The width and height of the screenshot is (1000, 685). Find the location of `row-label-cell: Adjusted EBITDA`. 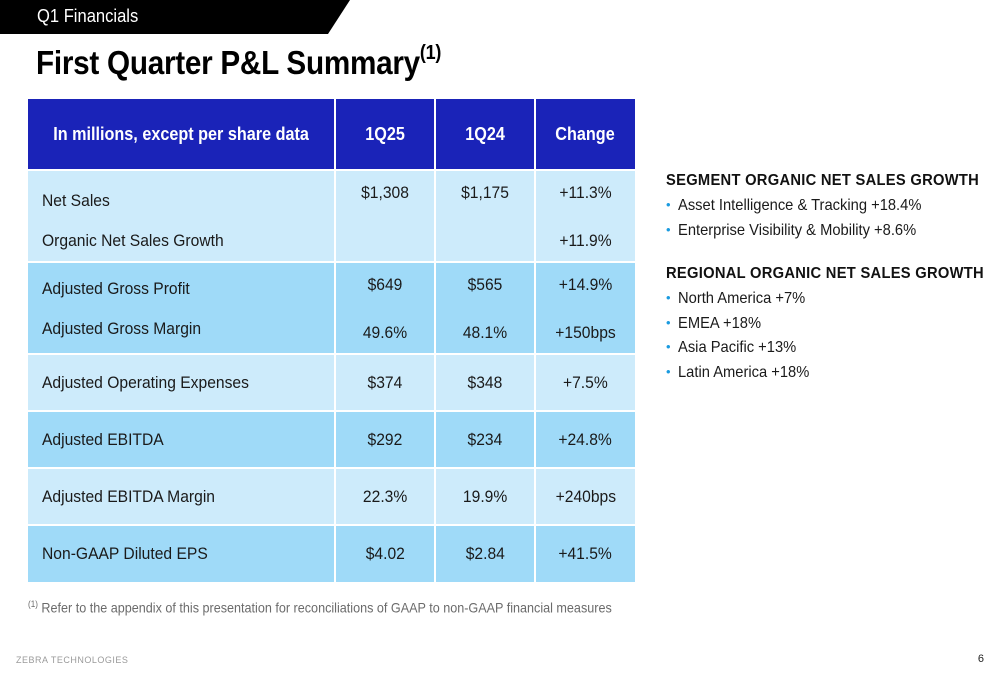

row-label-cell: Adjusted EBITDA is located at coordinates (182, 439).